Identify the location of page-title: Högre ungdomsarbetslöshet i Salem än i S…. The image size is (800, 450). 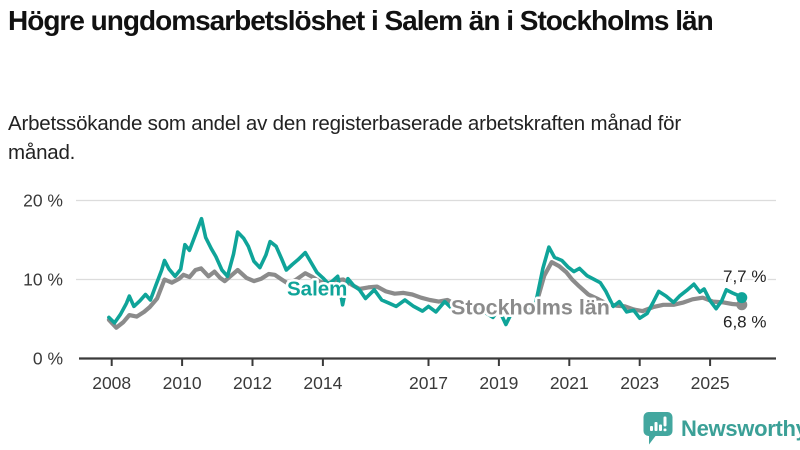
(361, 20).